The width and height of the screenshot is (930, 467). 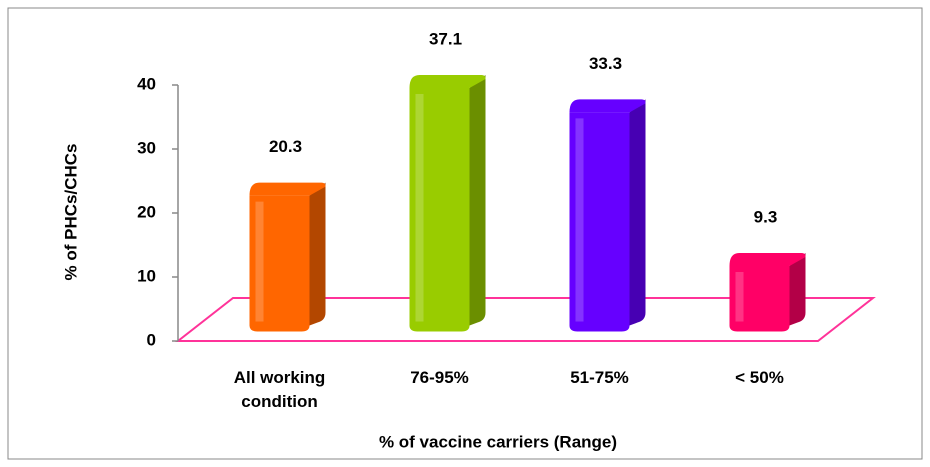 I want to click on x-tick-label: < 50%, so click(x=759, y=377).